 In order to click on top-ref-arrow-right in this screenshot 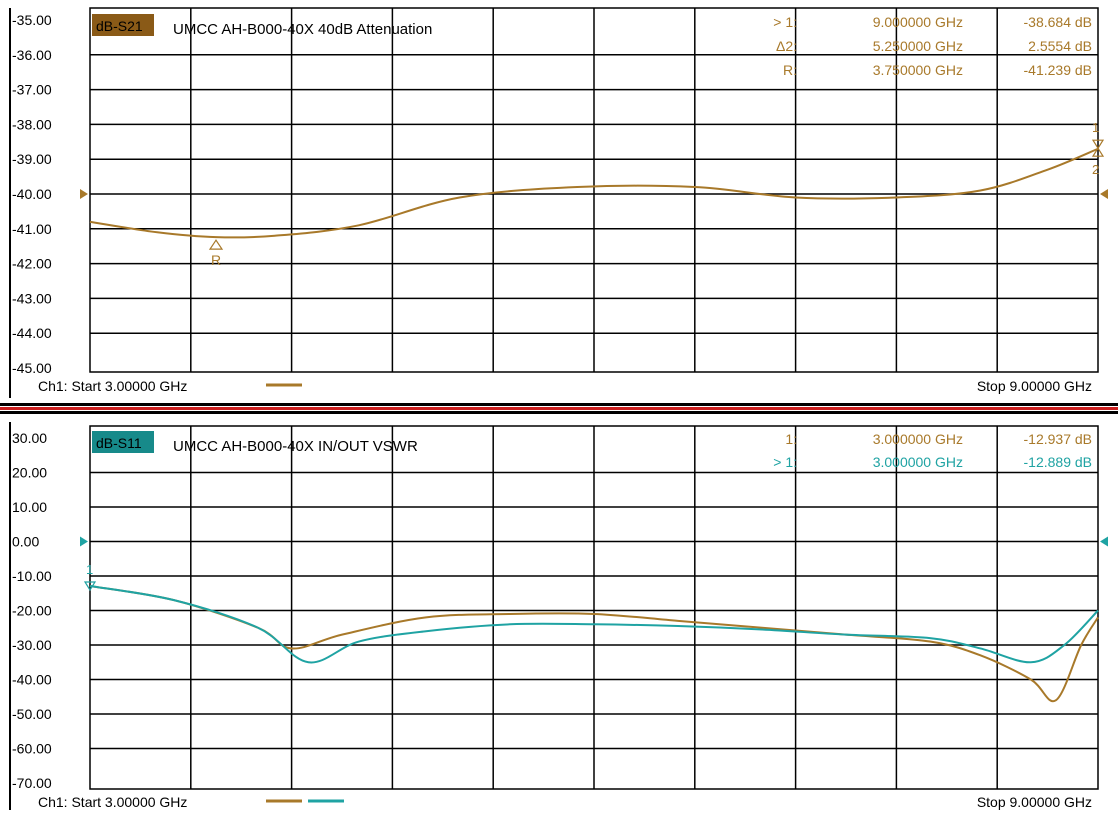, I will do `click(1104, 194)`.